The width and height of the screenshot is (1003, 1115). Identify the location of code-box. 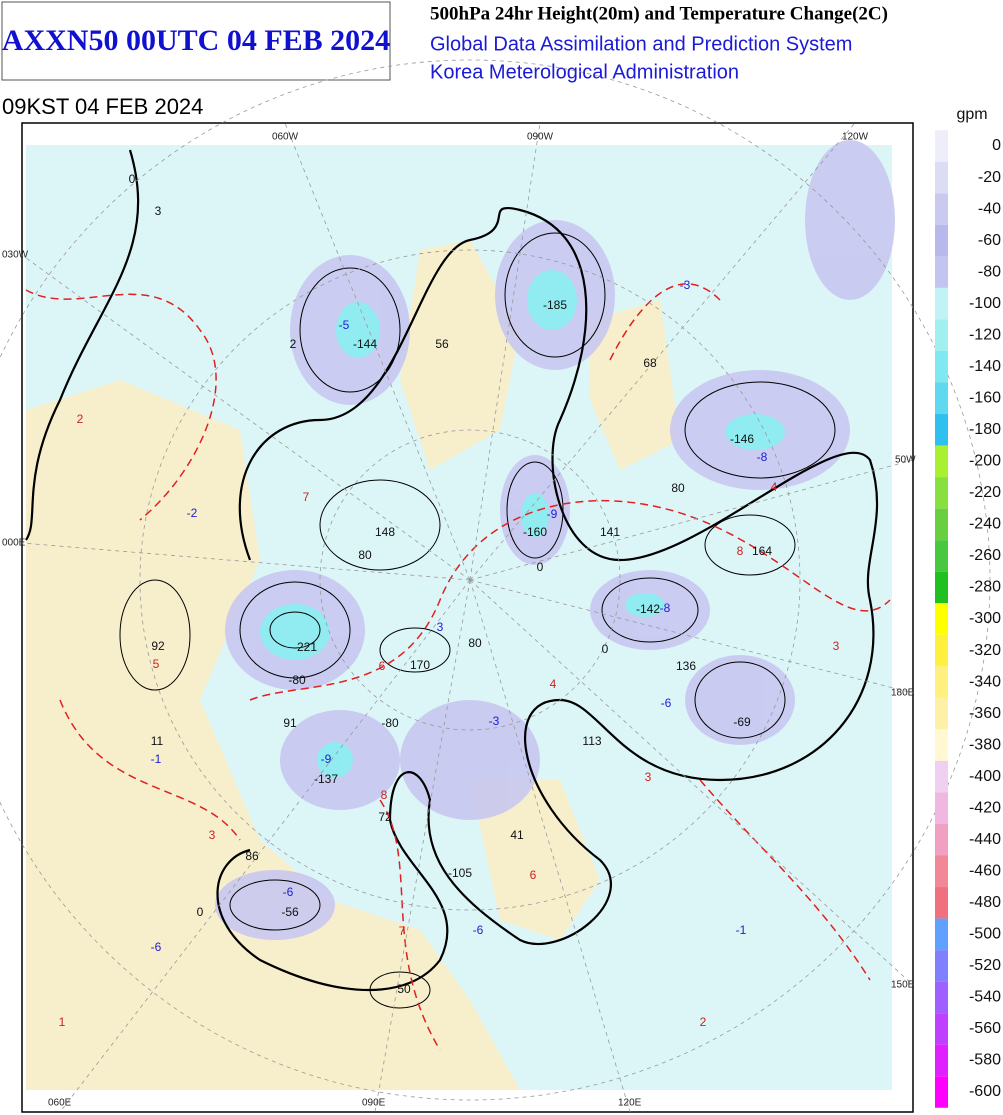
(196, 41).